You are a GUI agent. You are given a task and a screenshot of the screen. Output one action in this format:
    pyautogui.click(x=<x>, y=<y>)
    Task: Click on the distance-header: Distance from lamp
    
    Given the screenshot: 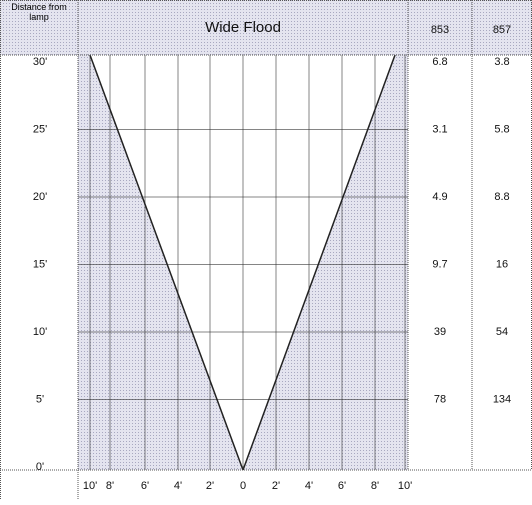 What is the action you would take?
    pyautogui.click(x=39, y=12)
    